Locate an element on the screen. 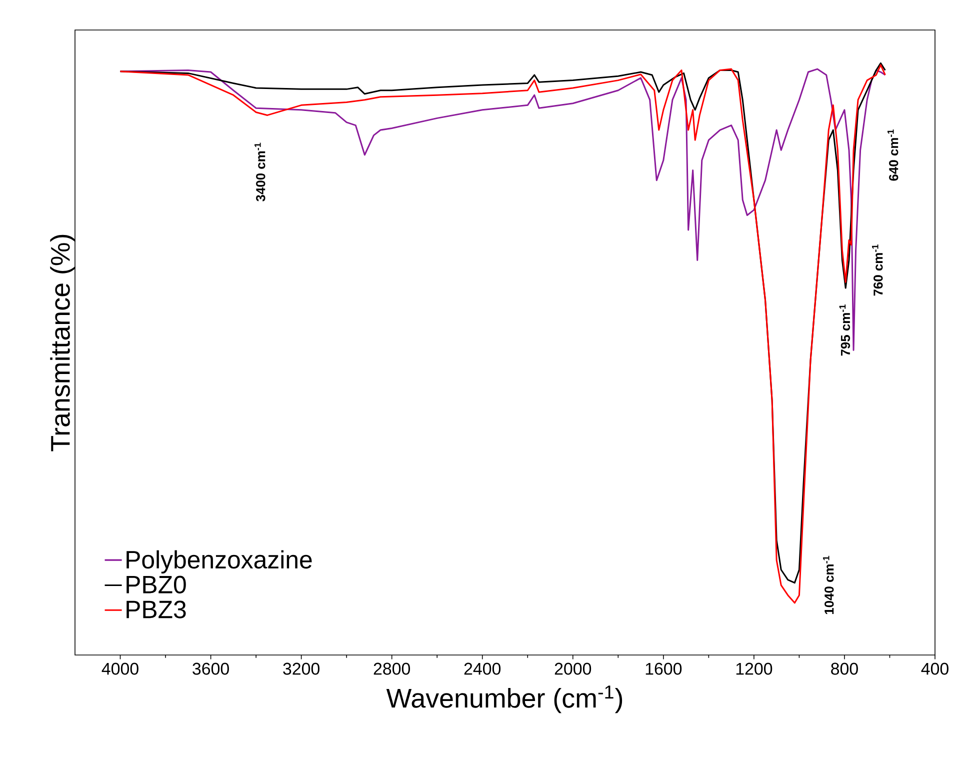 This screenshot has width=957, height=760. annotation: 3400 cm$^{-1}$ is located at coordinates (260, 172).